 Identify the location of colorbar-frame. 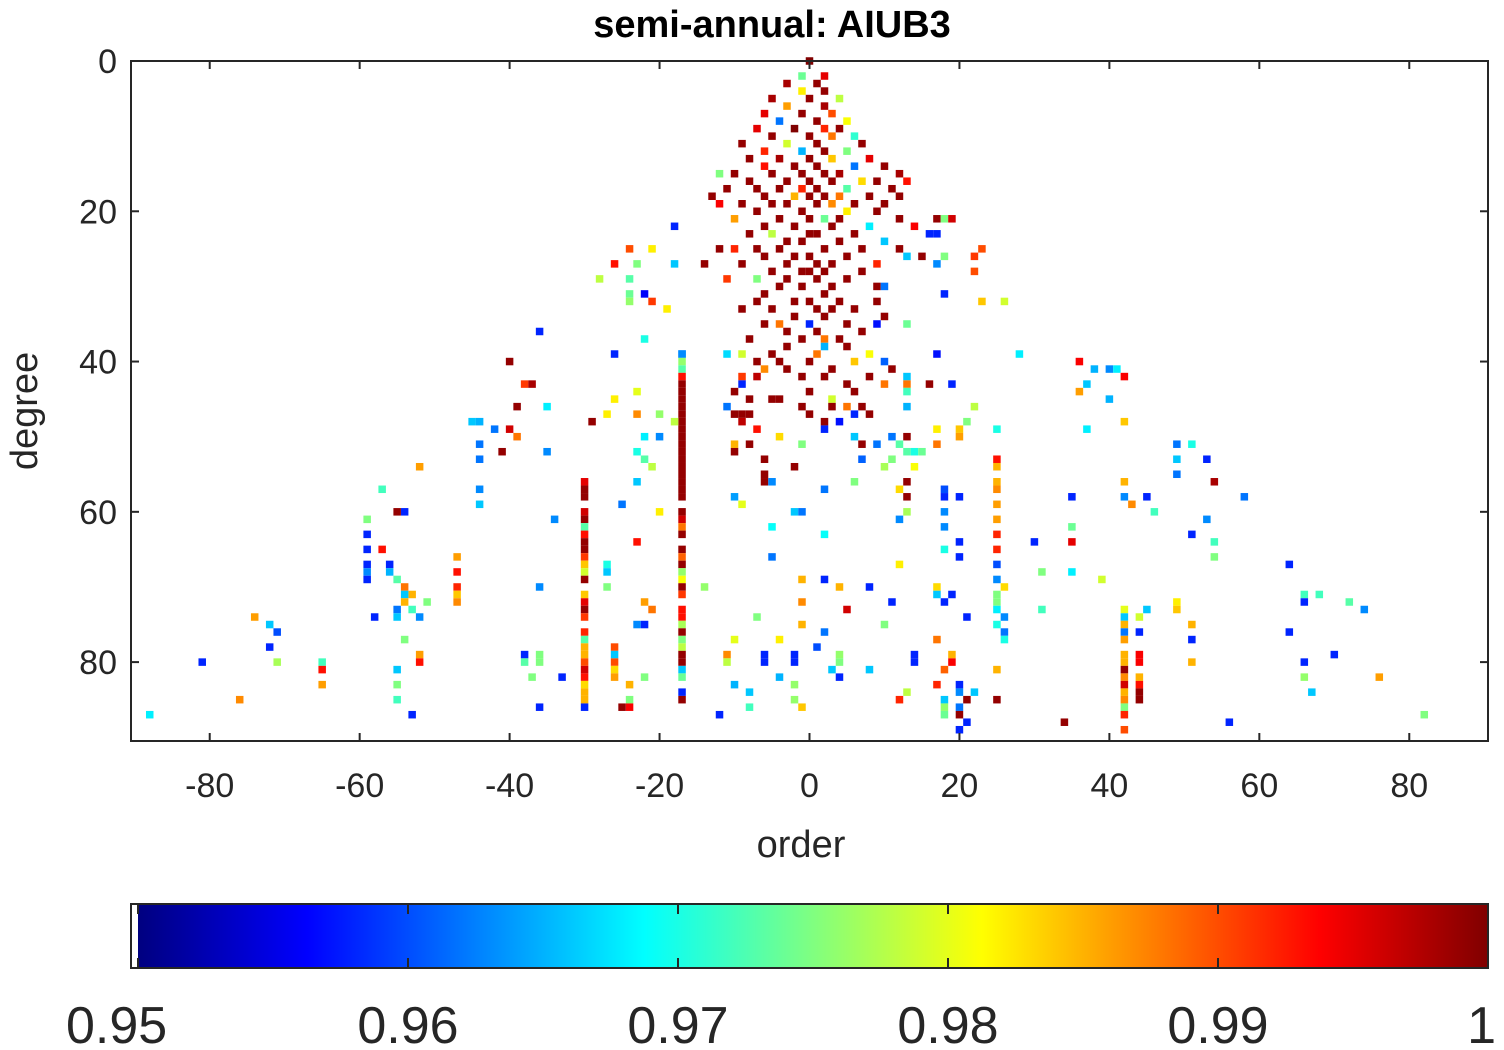
(809, 936).